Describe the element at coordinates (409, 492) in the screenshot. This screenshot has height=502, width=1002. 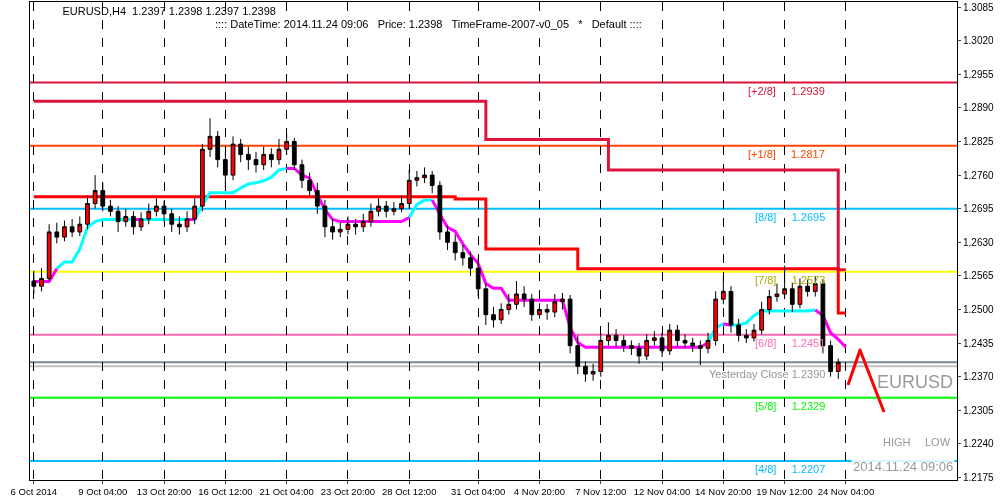
I see `x-tick-label: 28 Oct 12:00` at that location.